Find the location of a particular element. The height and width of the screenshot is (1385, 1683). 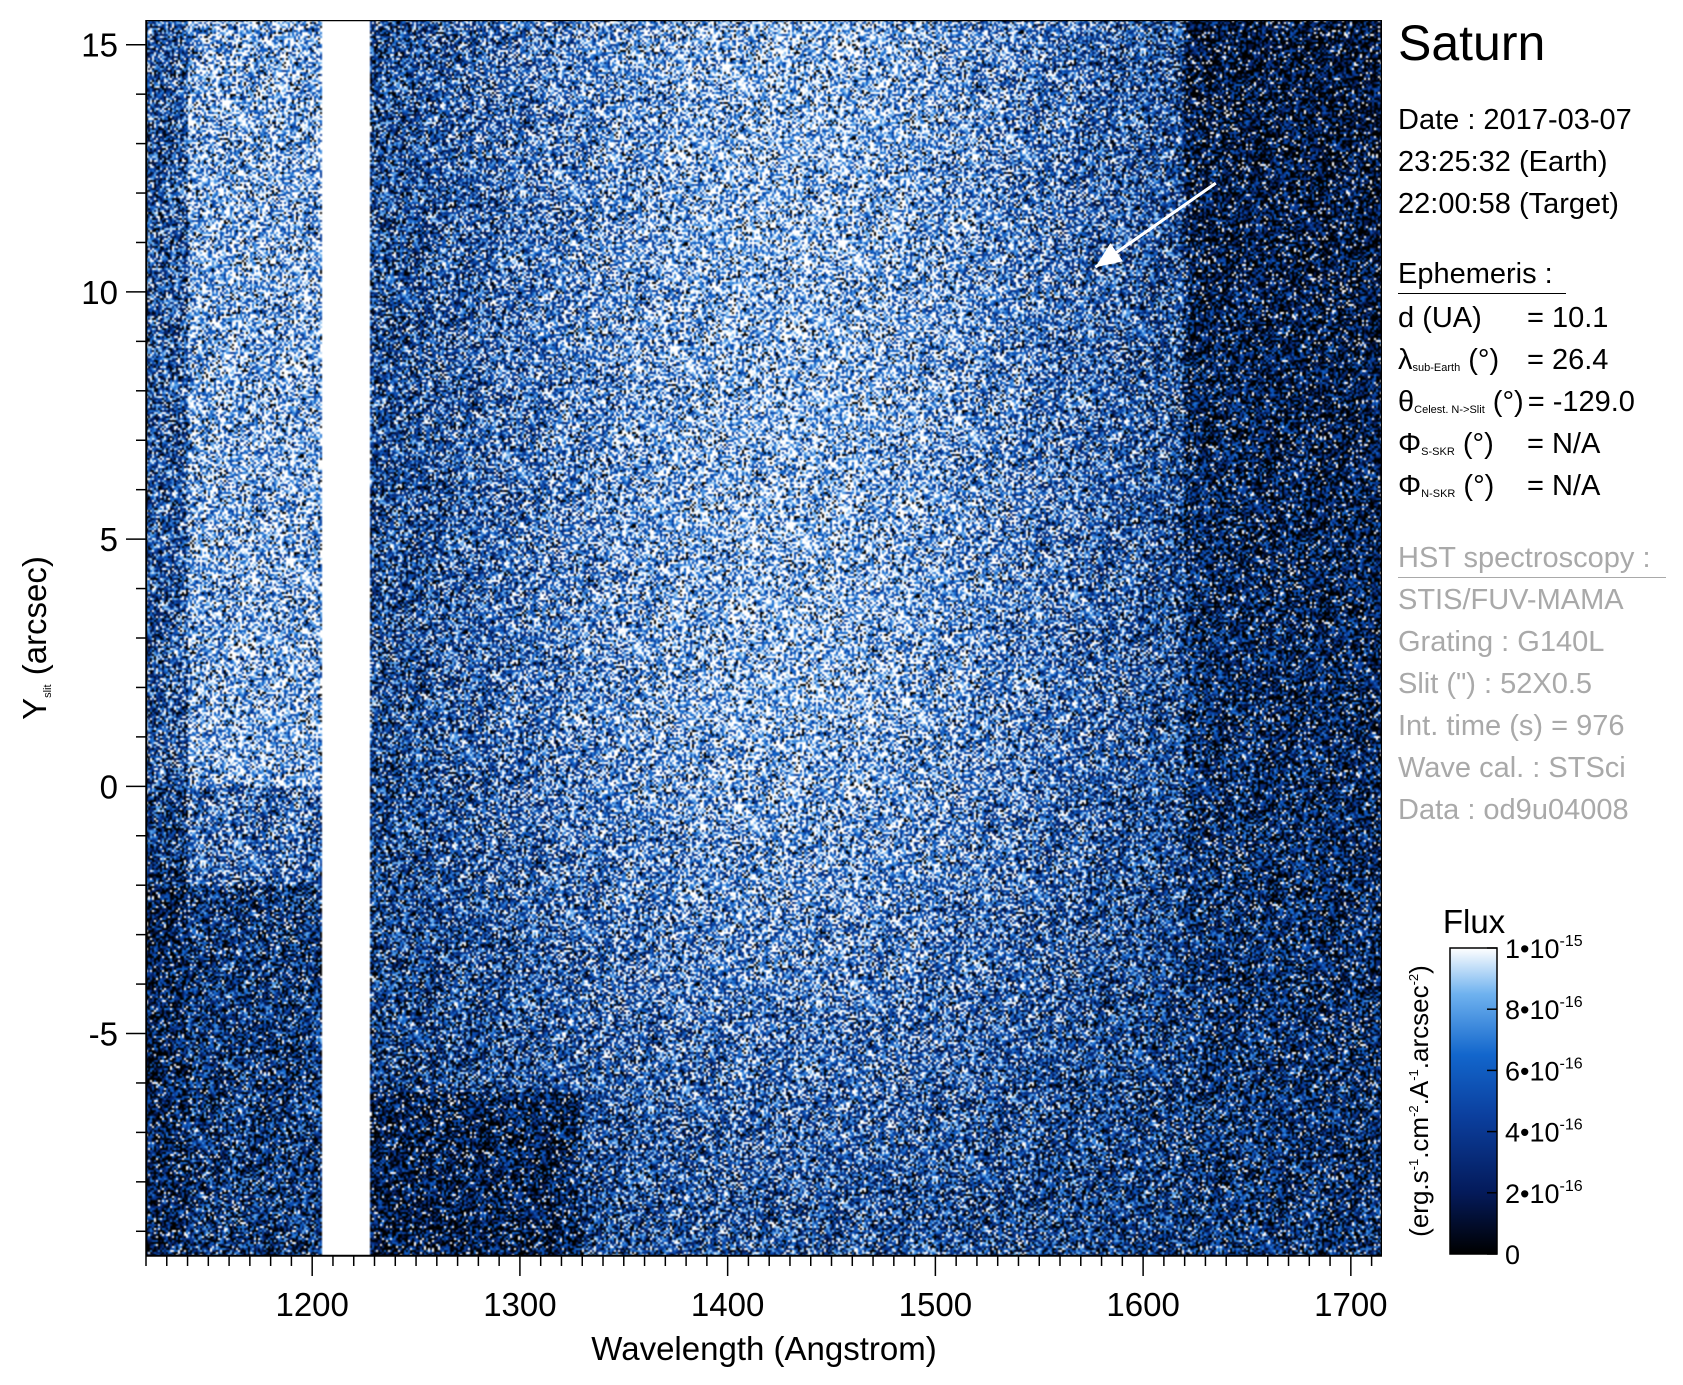

y-axis-label: Yslit (arcsec) is located at coordinates (35, 638).